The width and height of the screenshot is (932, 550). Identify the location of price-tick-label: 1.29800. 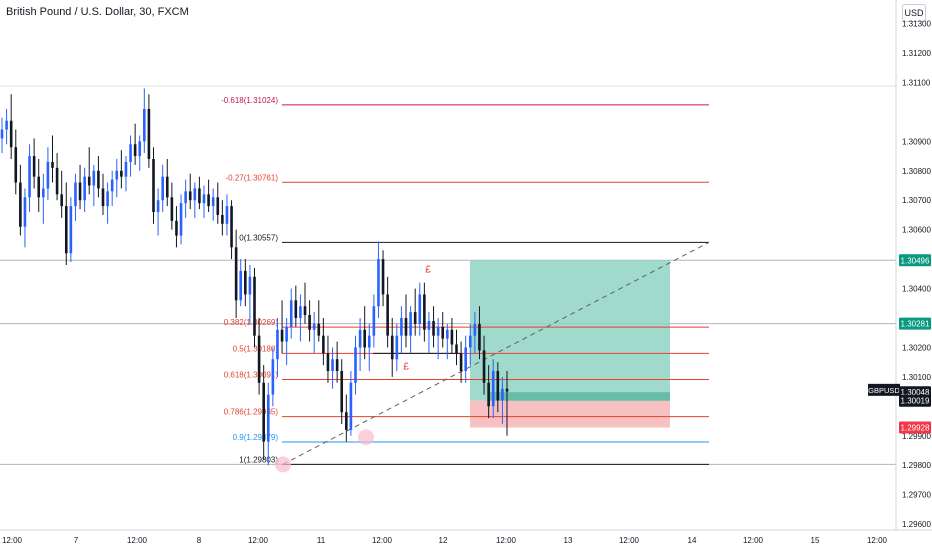
(916, 465).